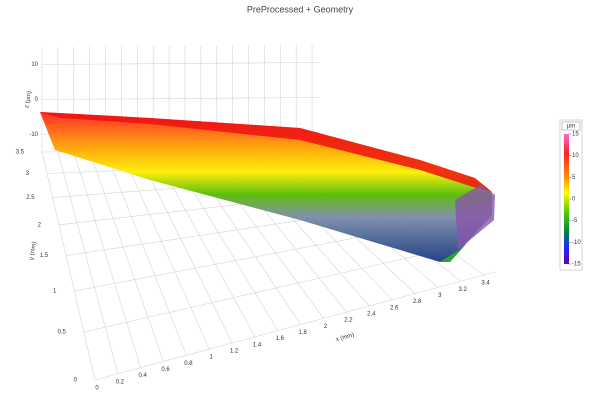  I want to click on z-axis-label: z (µm), so click(28, 100).